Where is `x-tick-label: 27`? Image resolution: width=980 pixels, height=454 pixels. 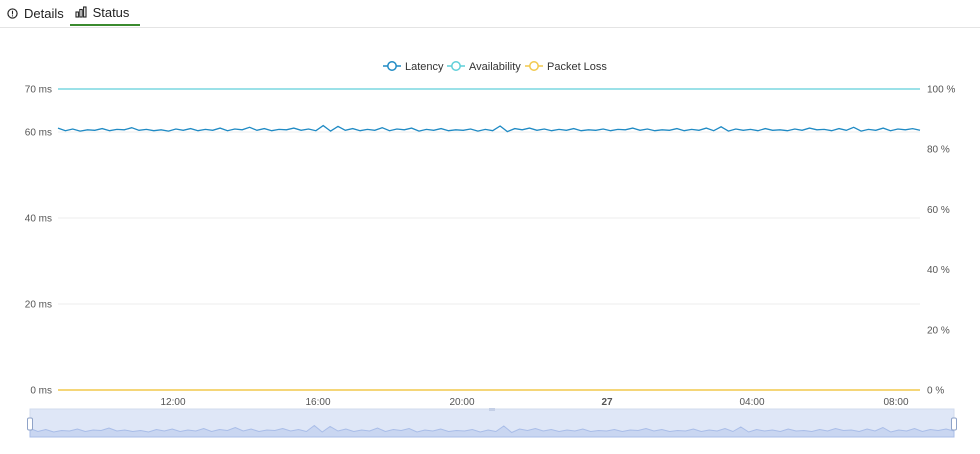
x-tick-label: 27 is located at coordinates (607, 402).